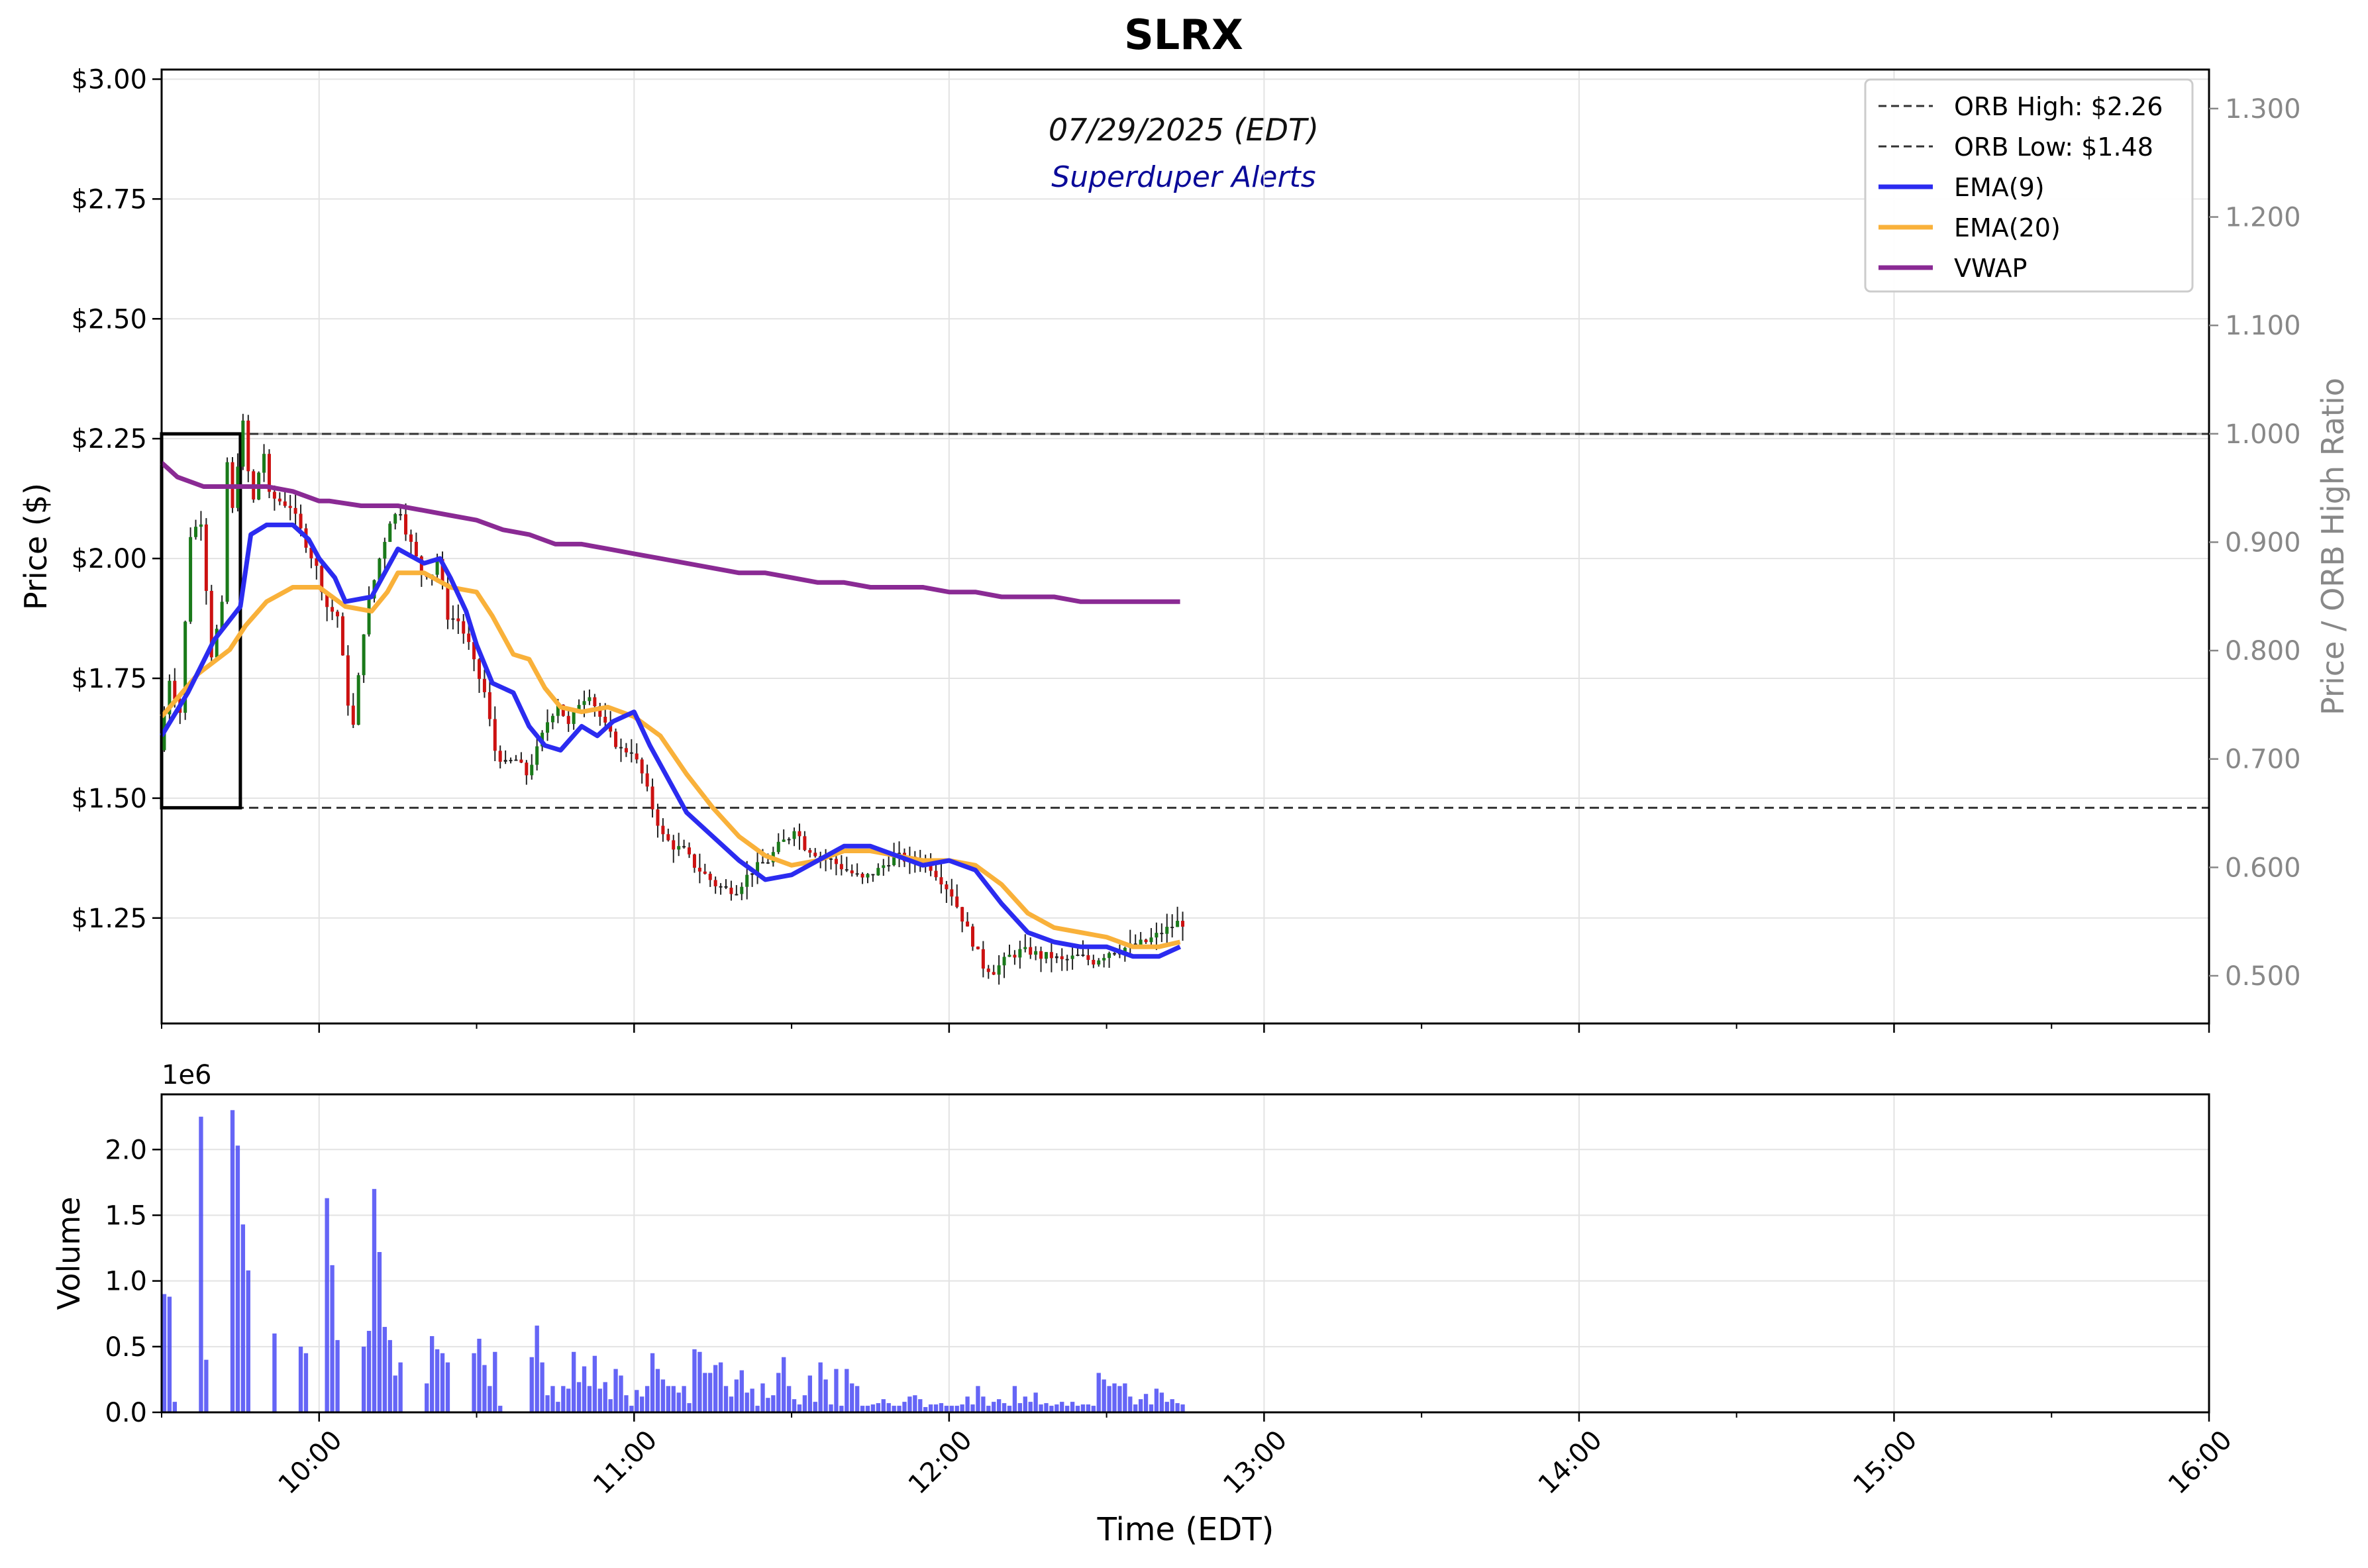 This screenshot has height=1568, width=2368. Describe the element at coordinates (126, 1150) in the screenshot. I see `volume-y-tick-label: 2.0` at that location.